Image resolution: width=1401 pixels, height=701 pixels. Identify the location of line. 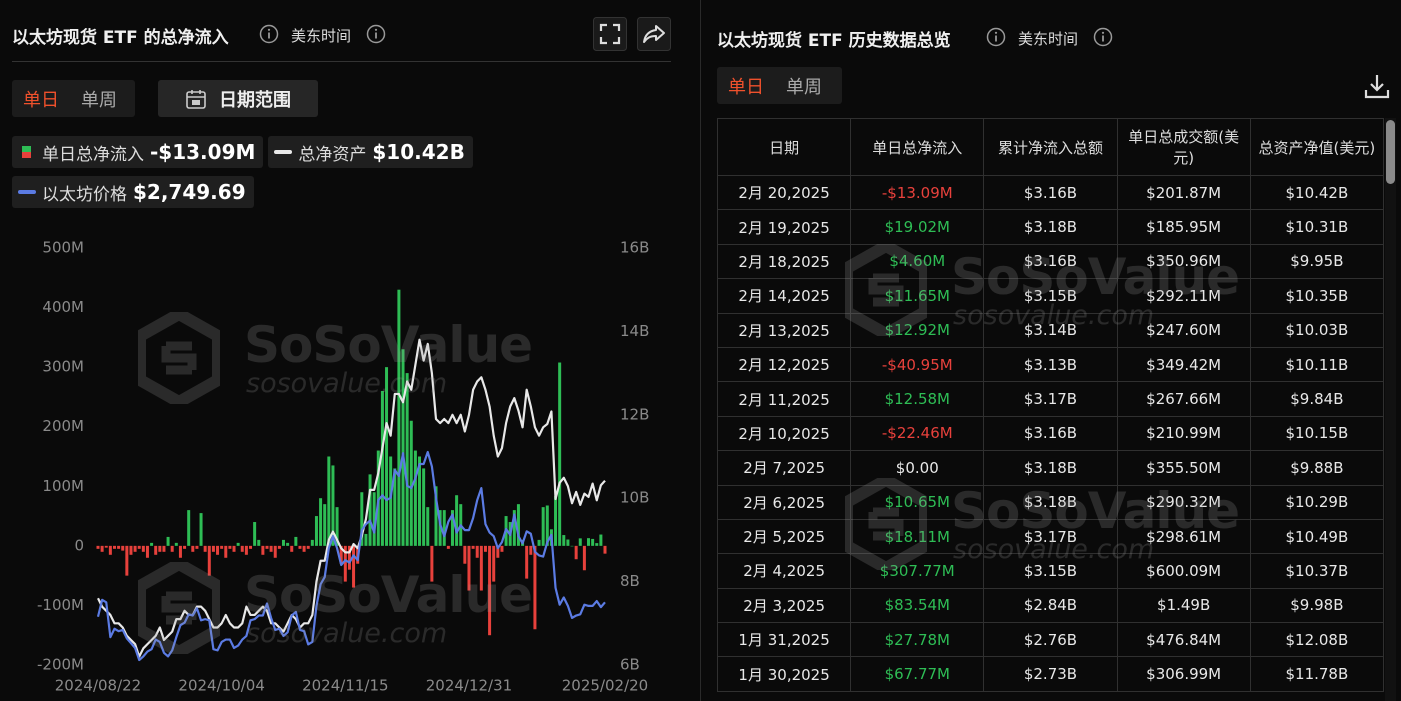
(351, 556).